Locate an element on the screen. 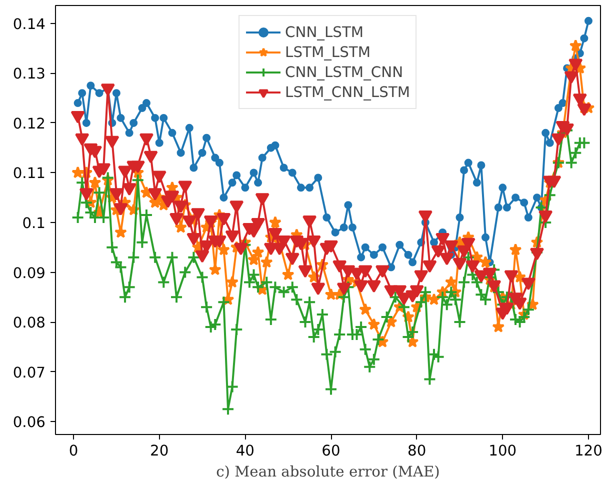  x-tick-label: 80 is located at coordinates (417, 451).